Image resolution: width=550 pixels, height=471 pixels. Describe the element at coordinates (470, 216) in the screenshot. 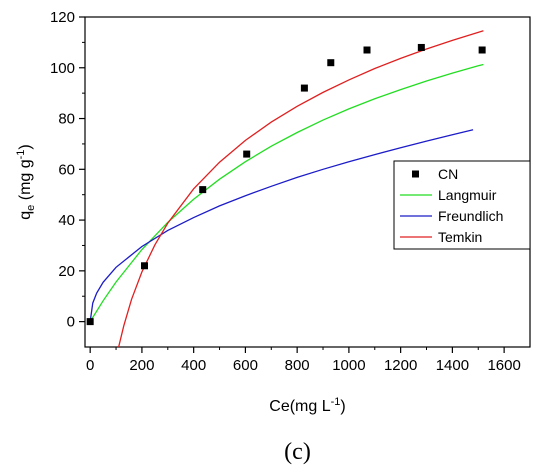

I see `legend-label-freundlich: Freundlich` at that location.